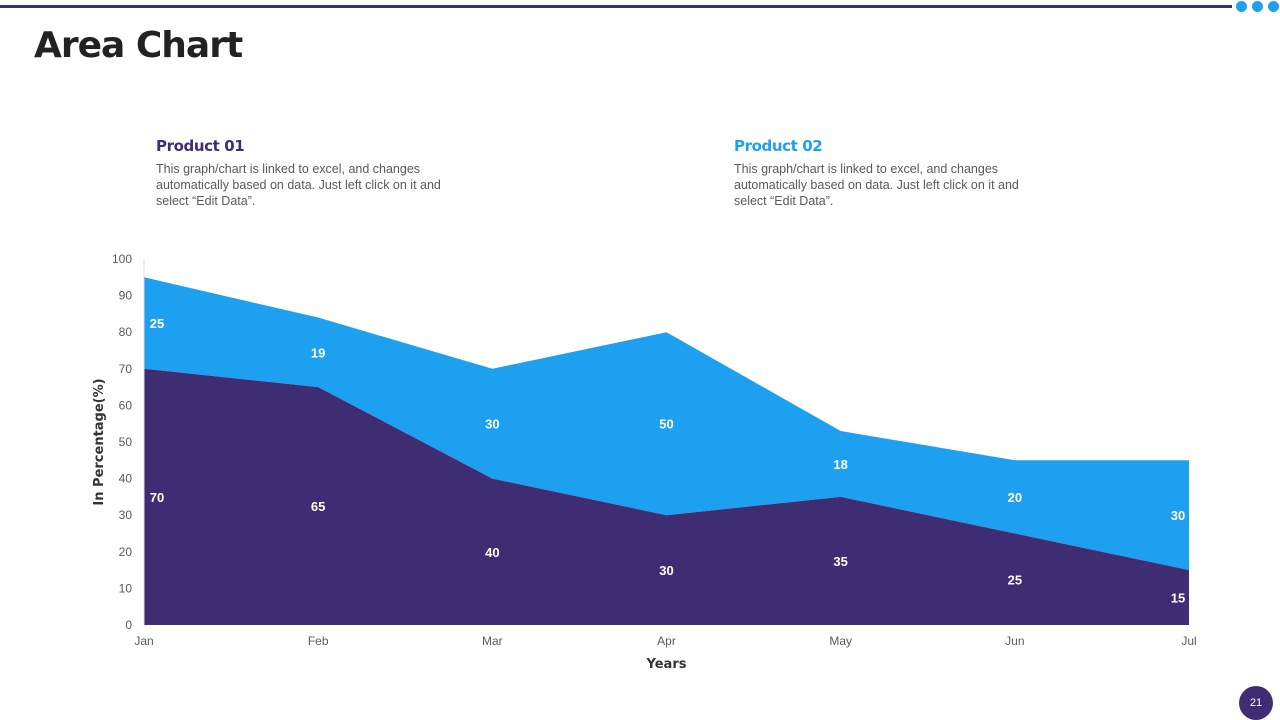 The height and width of the screenshot is (720, 1280). Describe the element at coordinates (1178, 598) in the screenshot. I see `data-label: 15` at that location.